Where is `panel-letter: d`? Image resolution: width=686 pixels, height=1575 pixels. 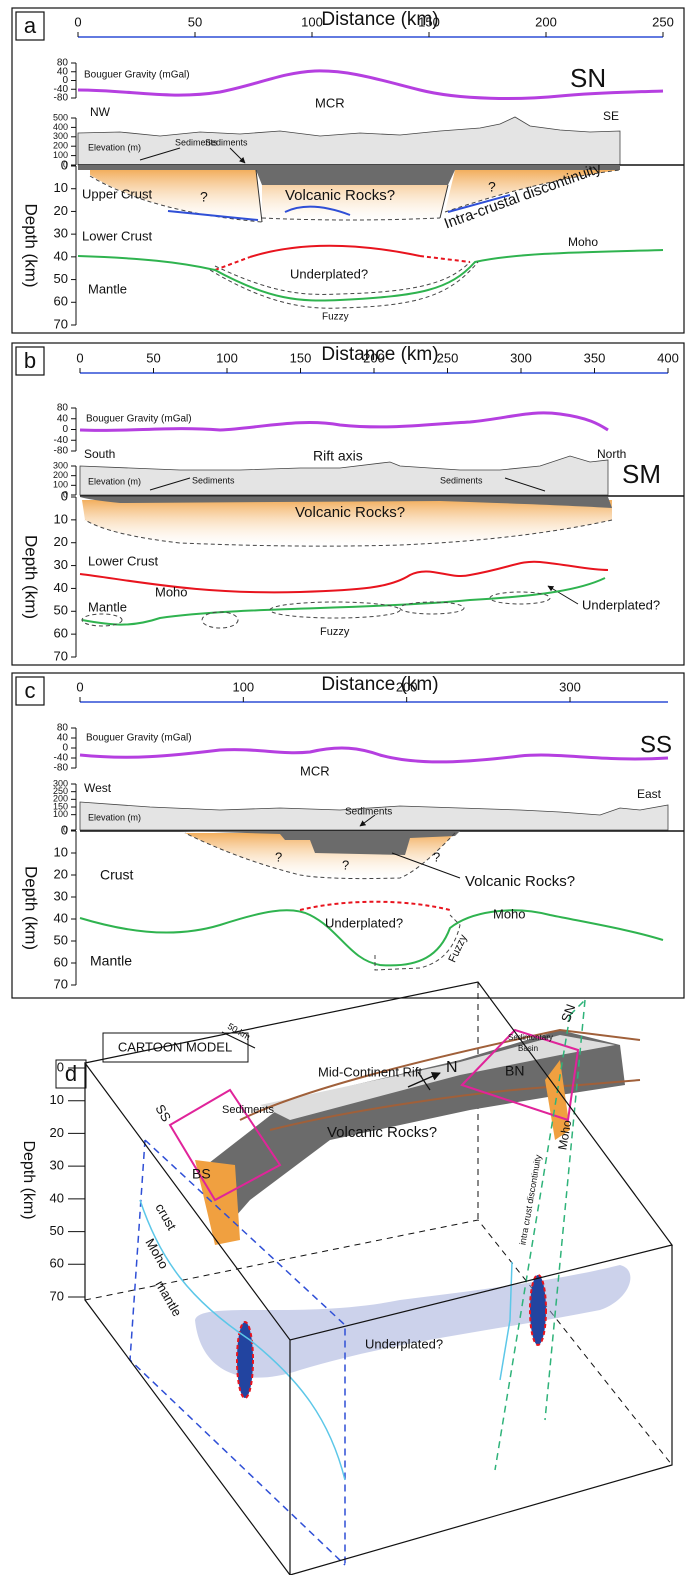
panel-letter: d is located at coordinates (71, 1073).